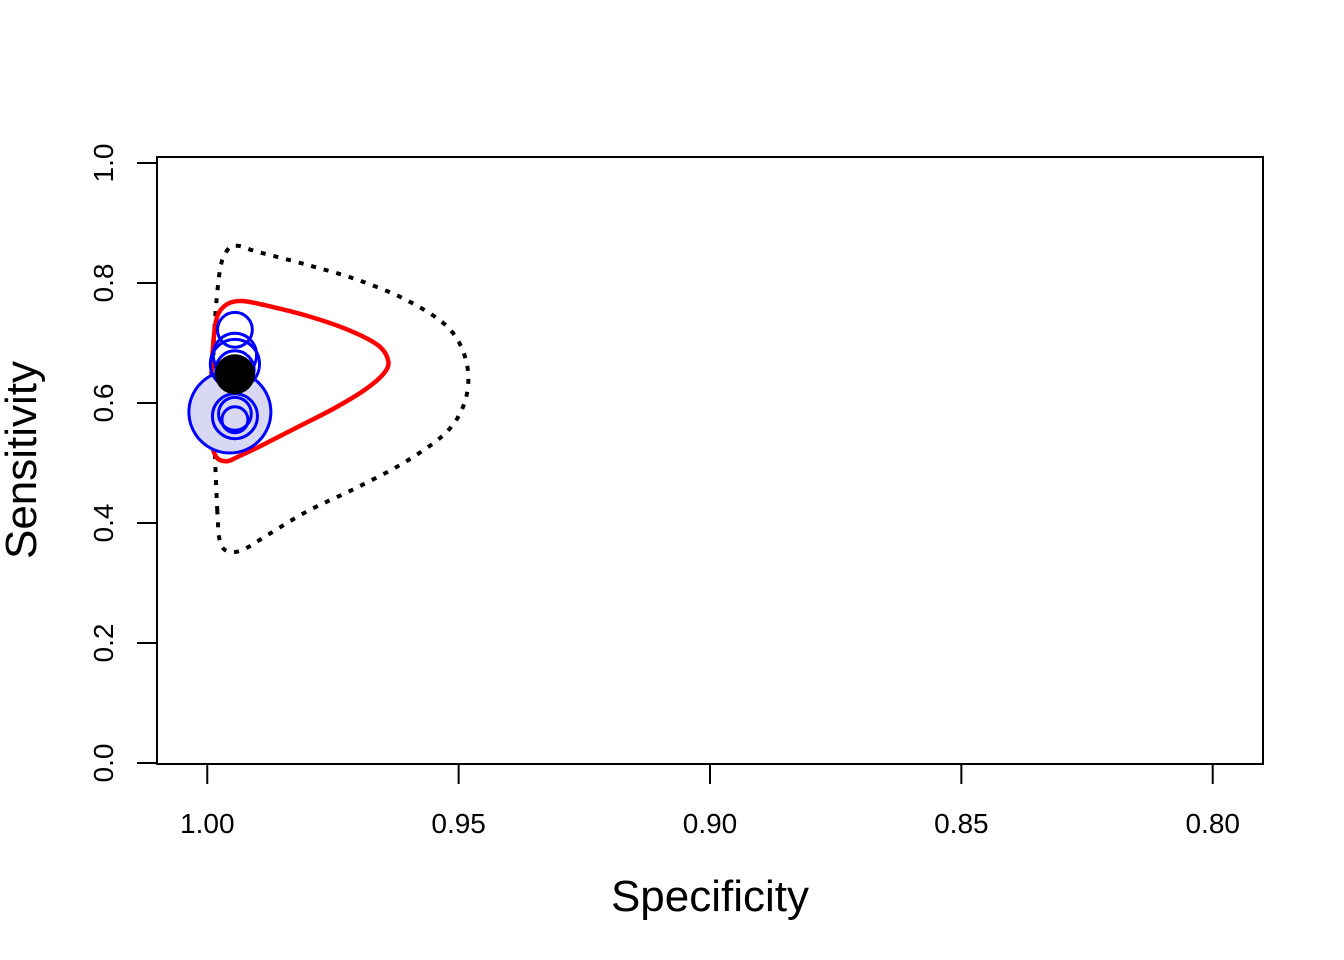 This screenshot has height=960, width=1344. I want to click on summary-point, so click(234, 374).